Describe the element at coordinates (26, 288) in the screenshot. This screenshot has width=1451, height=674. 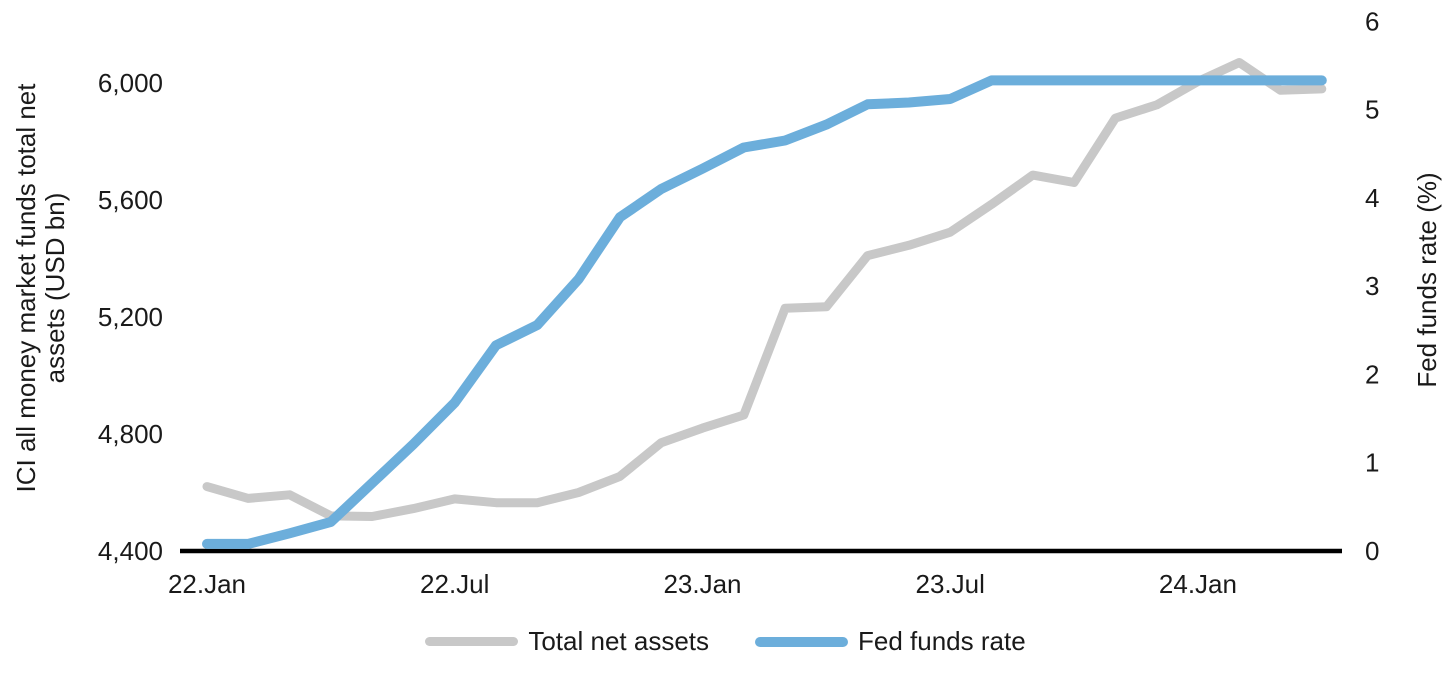
I see `left-axis-title-line1: ICI all money market funds total net` at that location.